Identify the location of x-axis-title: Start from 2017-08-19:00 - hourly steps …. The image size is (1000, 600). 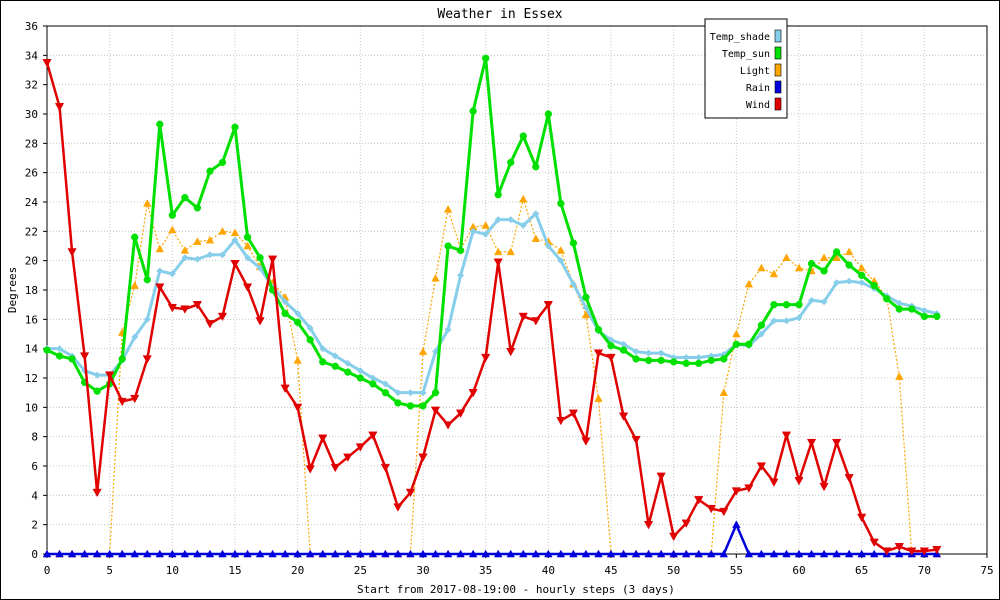
(516, 589).